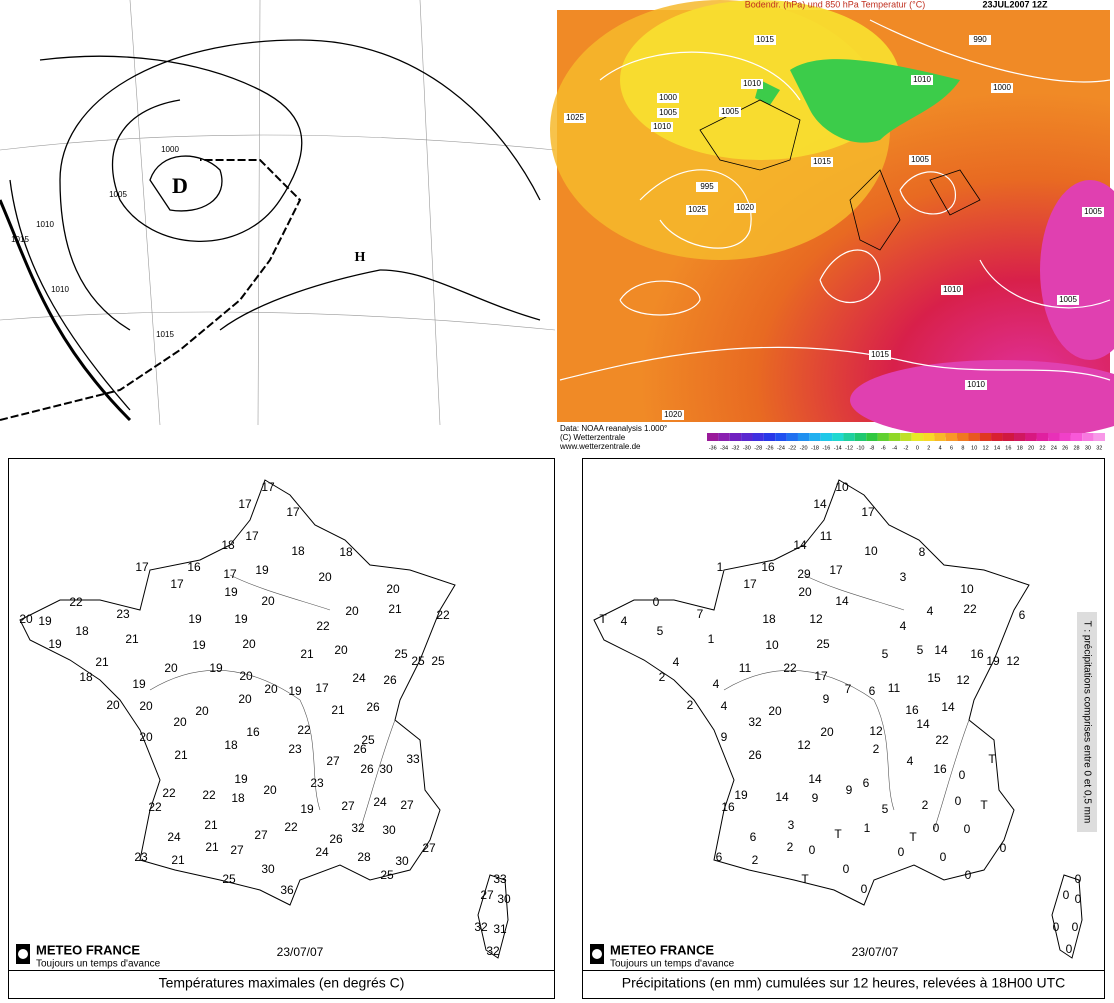  Describe the element at coordinates (804, 448) in the screenshot. I see `colorbar-label: -20` at that location.